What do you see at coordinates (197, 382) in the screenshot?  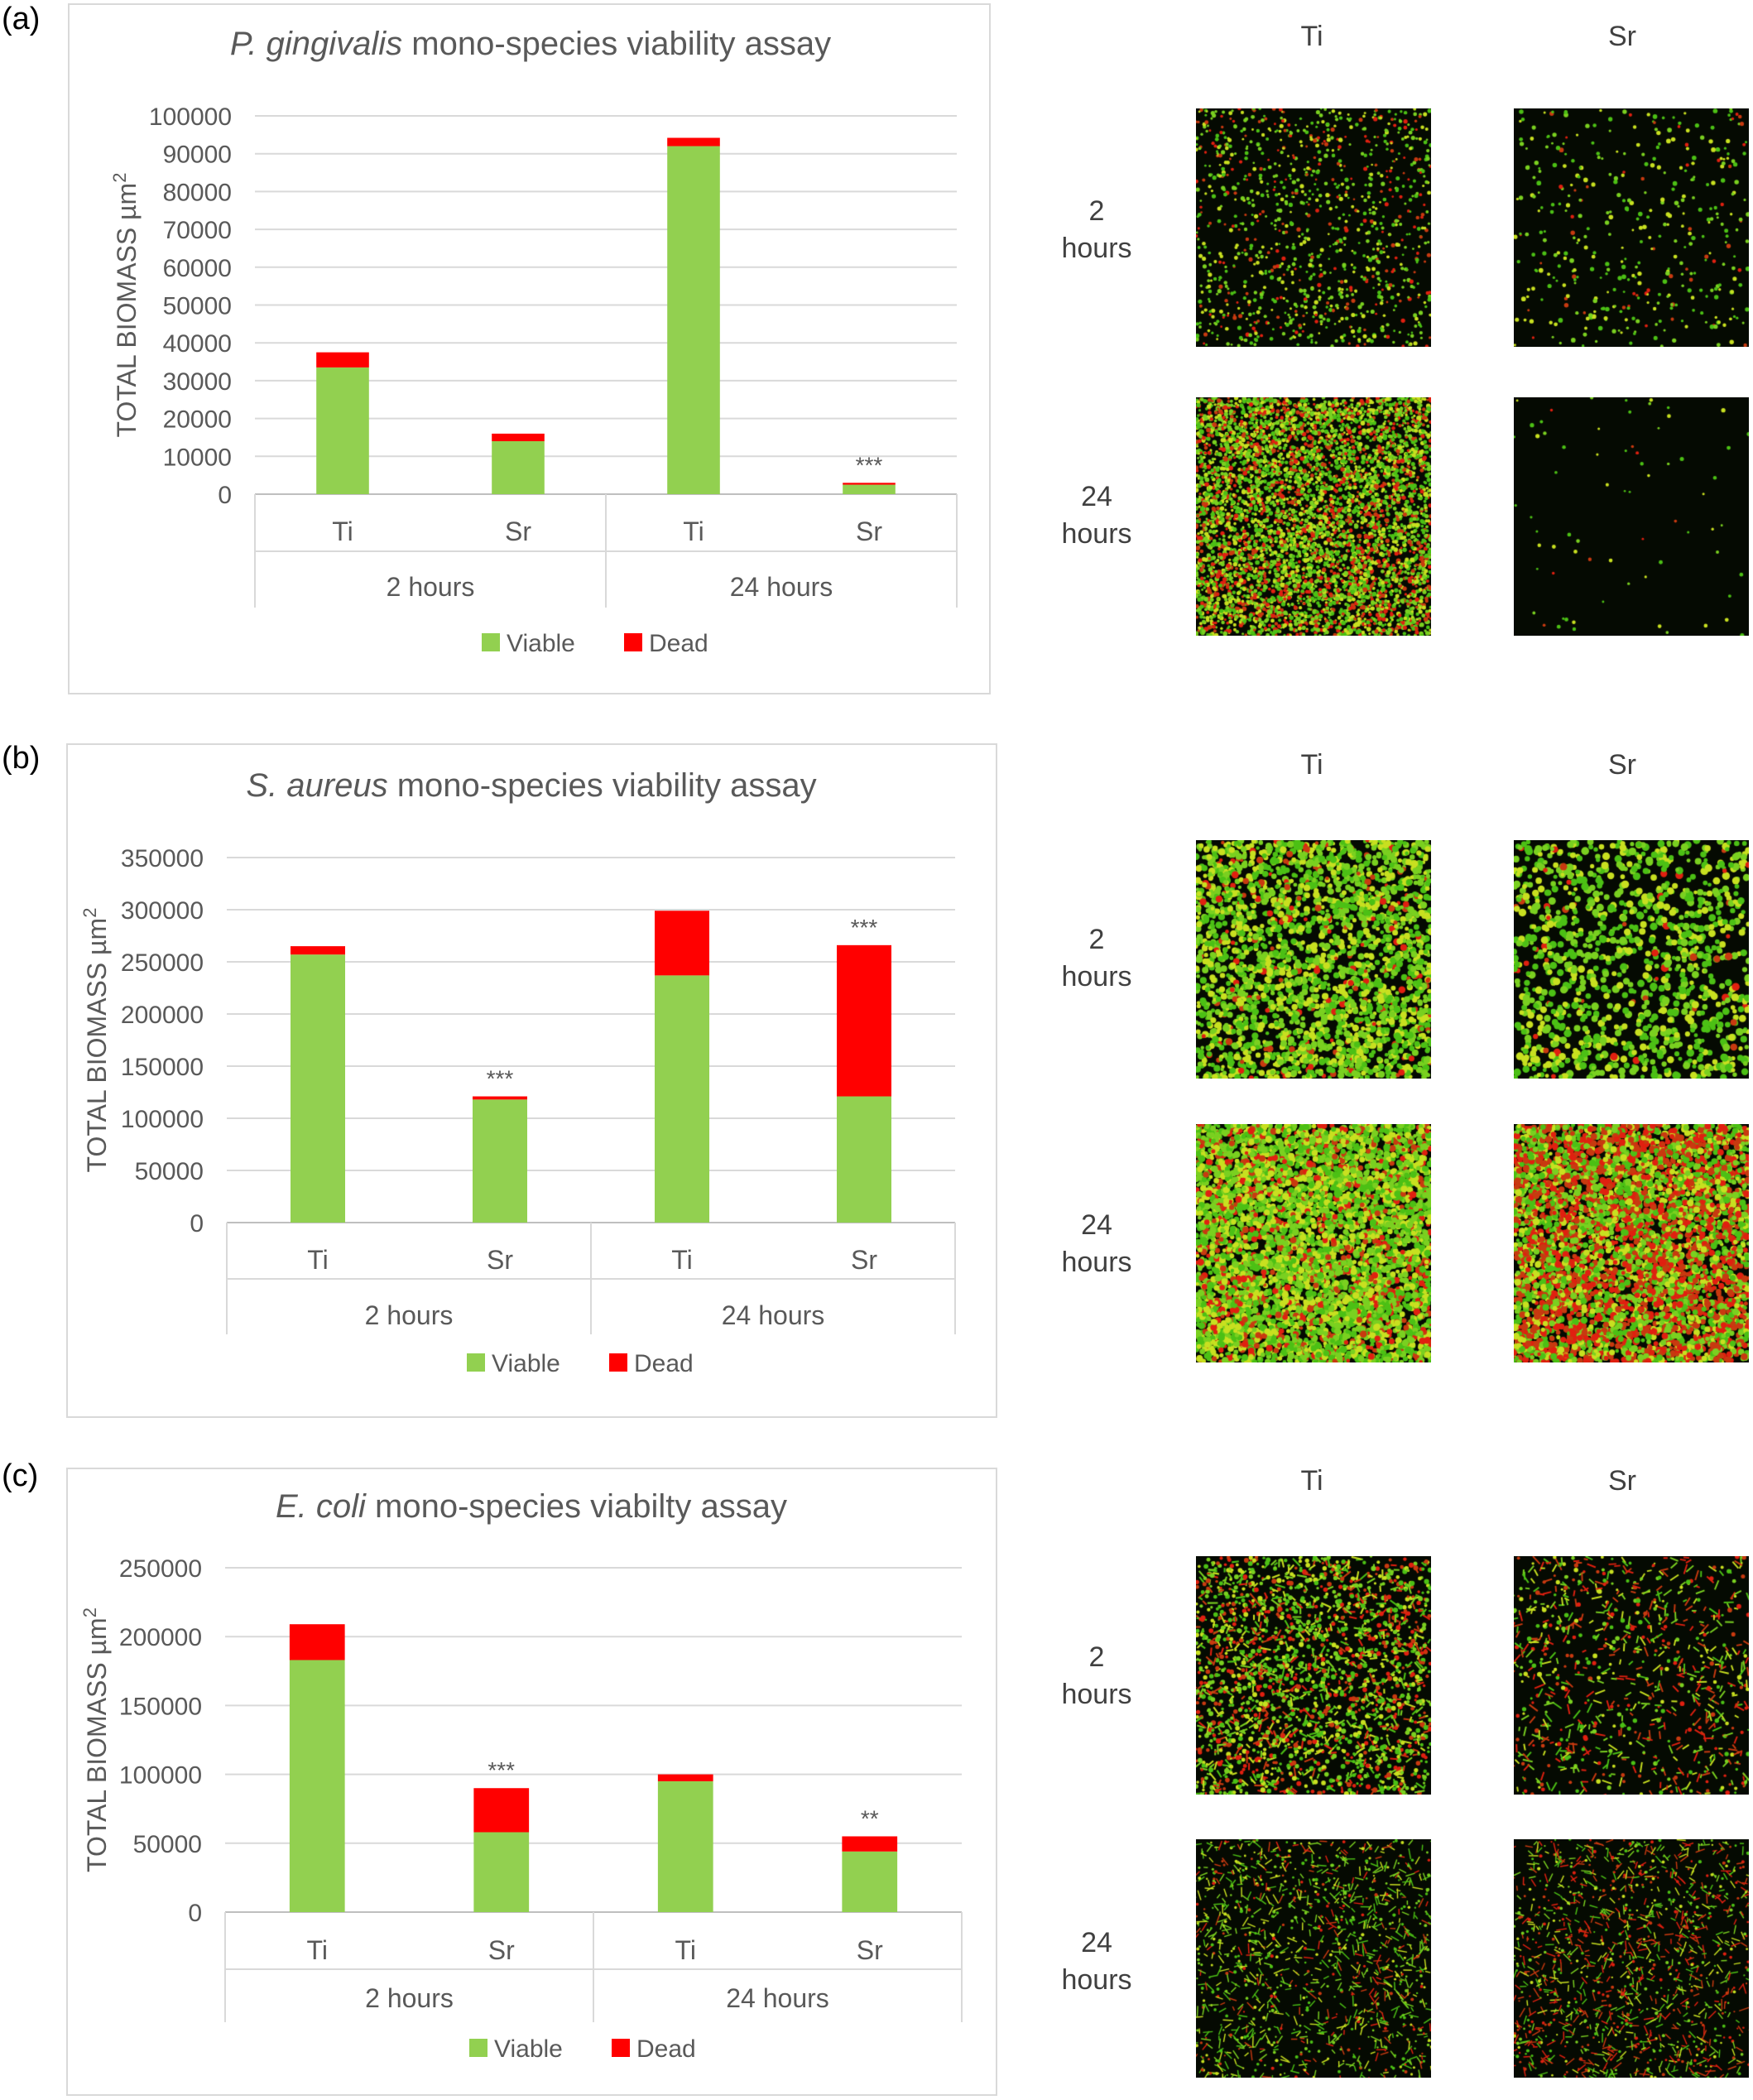 I see `chart-a-y-tick-label: 30000` at bounding box center [197, 382].